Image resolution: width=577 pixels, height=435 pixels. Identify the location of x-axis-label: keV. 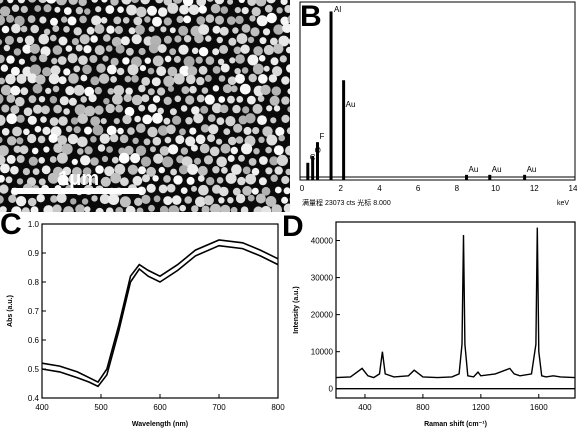
(563, 203).